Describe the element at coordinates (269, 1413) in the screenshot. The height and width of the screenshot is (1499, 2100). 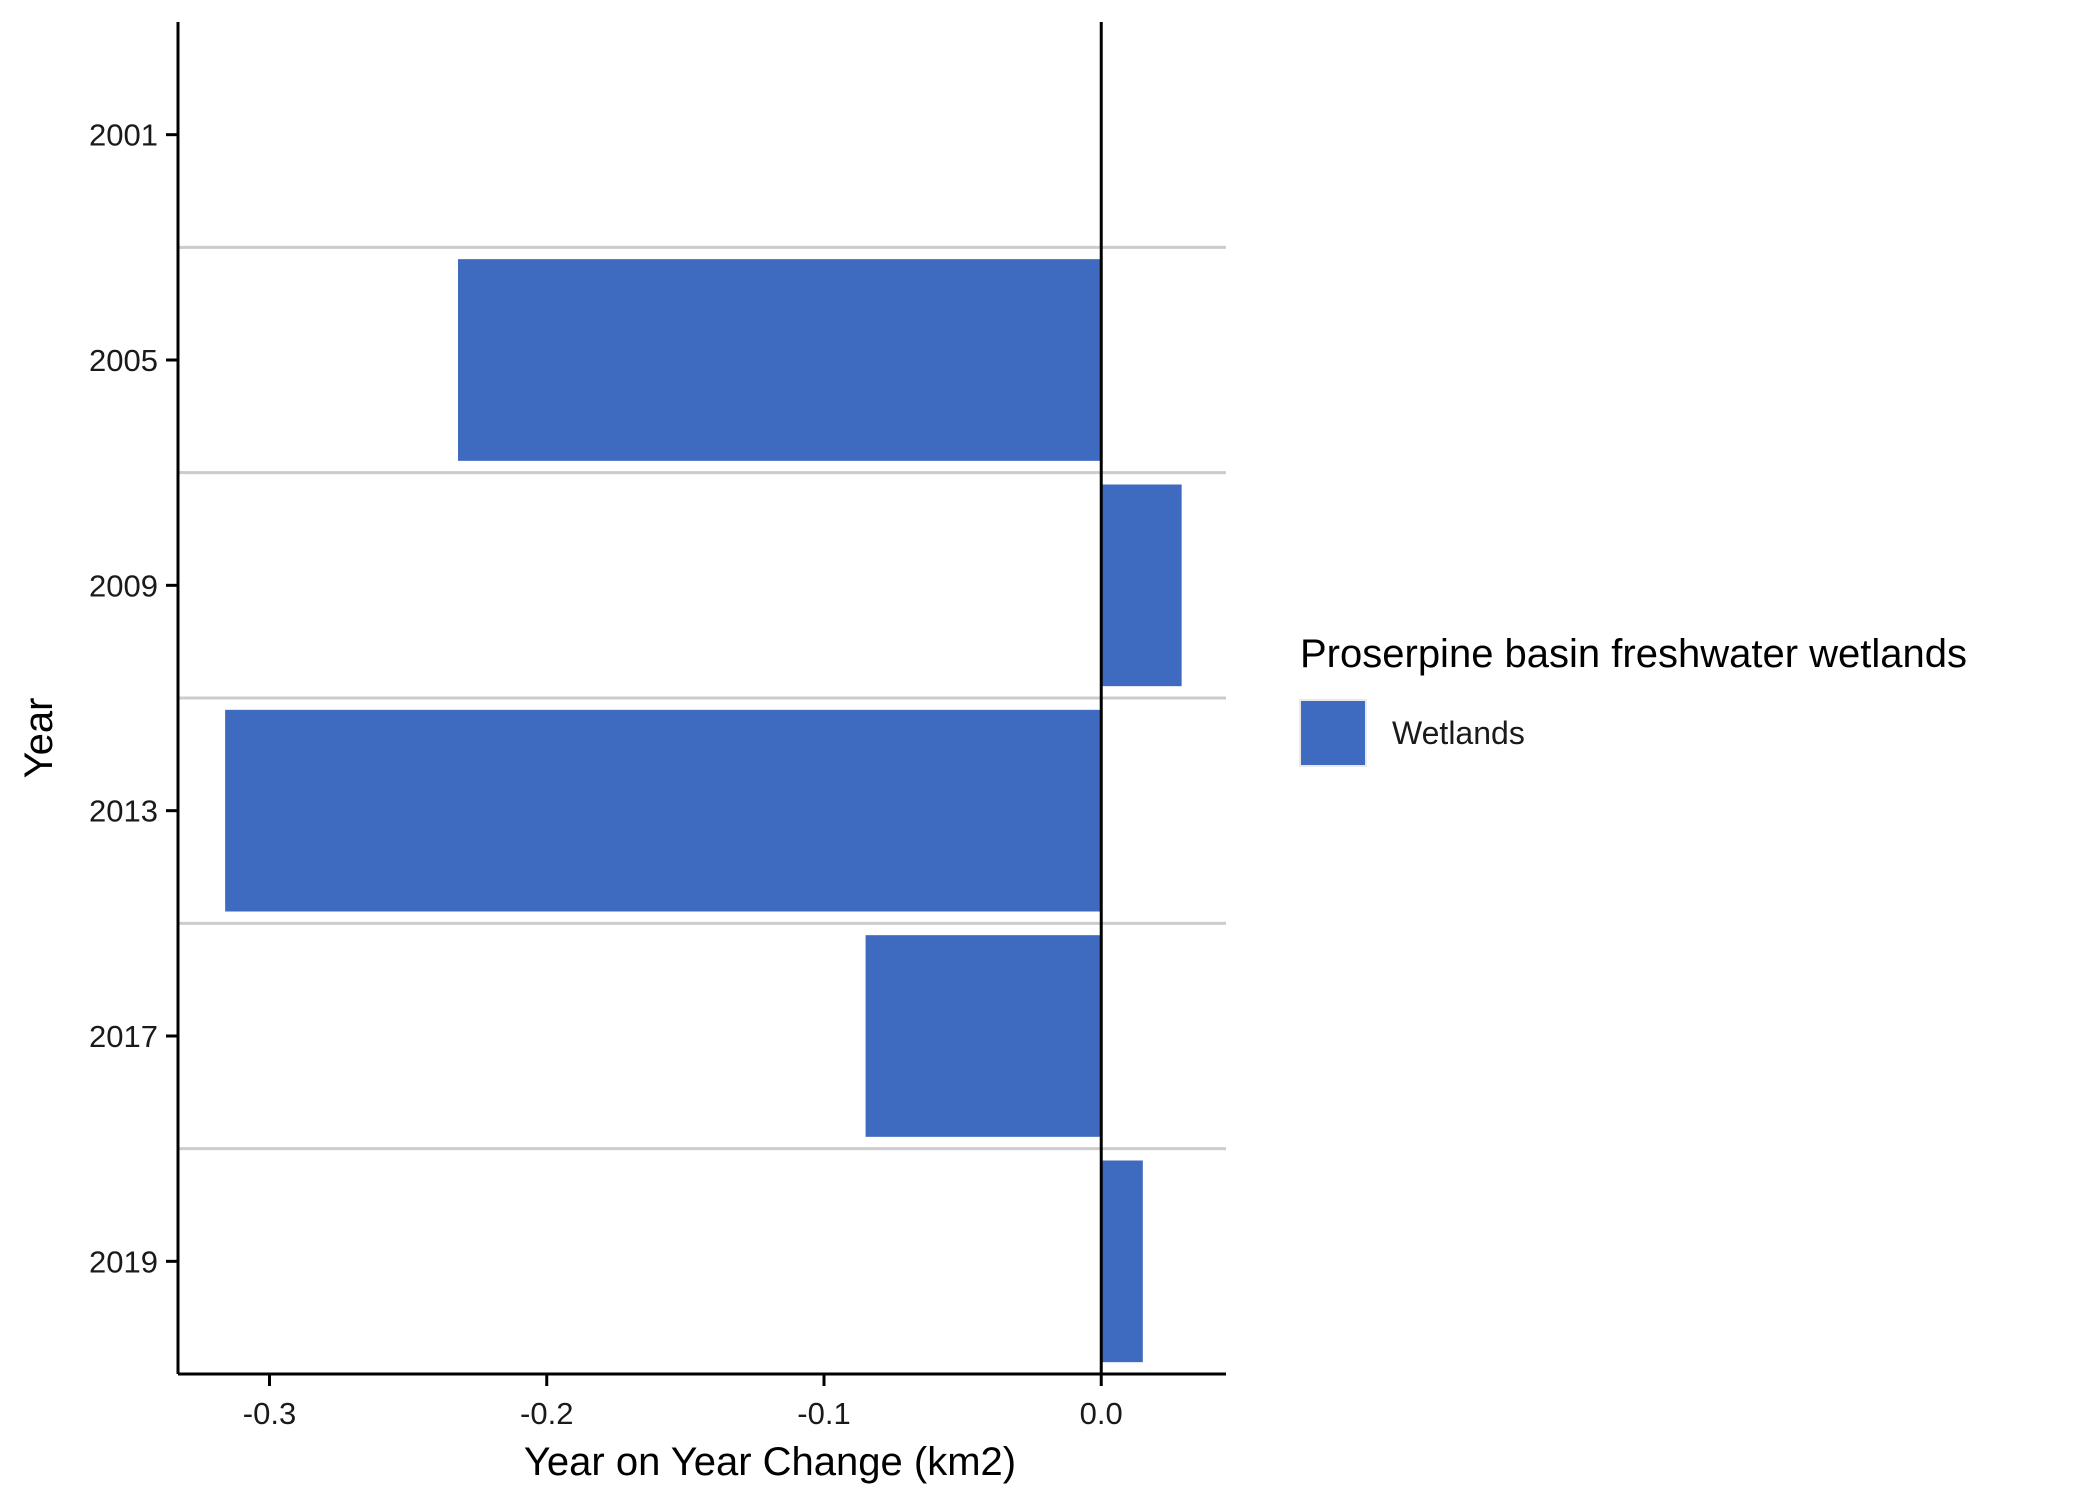
I see `x-tick-label: -0.3` at that location.